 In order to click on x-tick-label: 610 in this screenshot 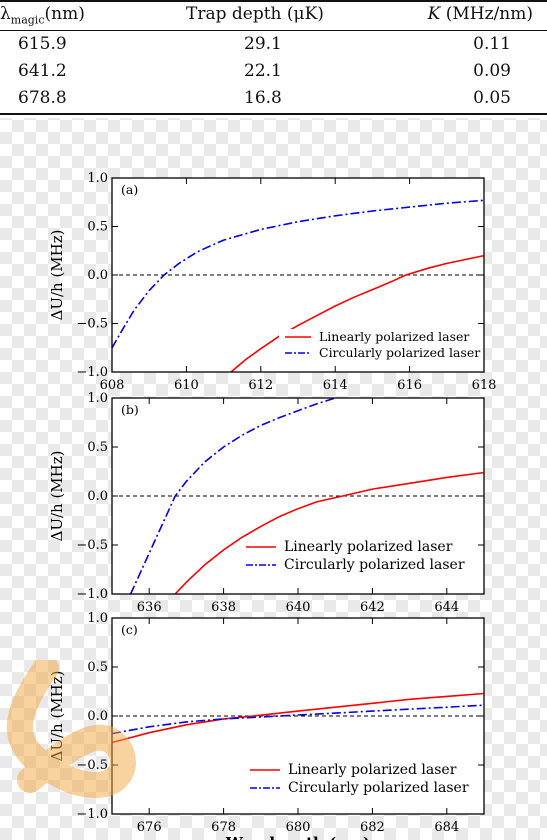, I will do `click(186, 385)`.